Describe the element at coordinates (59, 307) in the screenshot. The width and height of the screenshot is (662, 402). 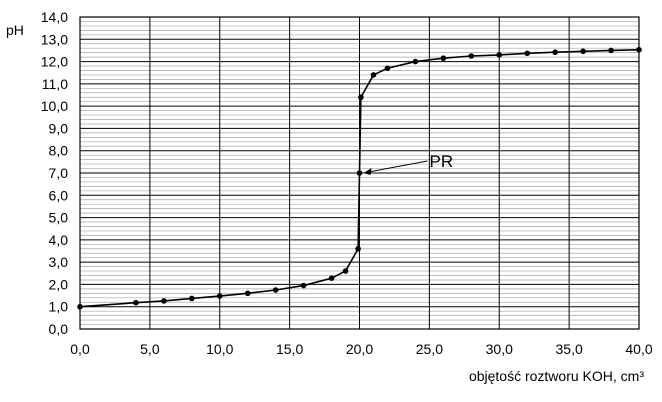
I see `y-tick-label: 1,0` at that location.